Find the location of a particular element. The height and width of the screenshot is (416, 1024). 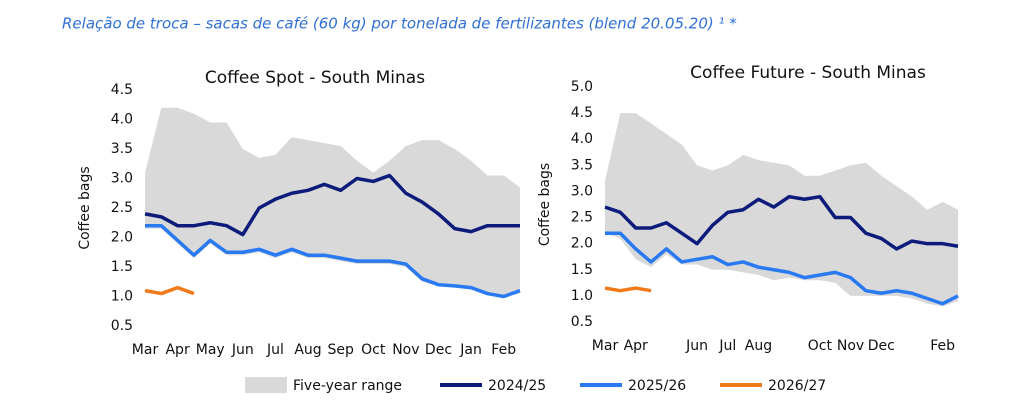

x-tick-label: Jan is located at coordinates (470, 350).